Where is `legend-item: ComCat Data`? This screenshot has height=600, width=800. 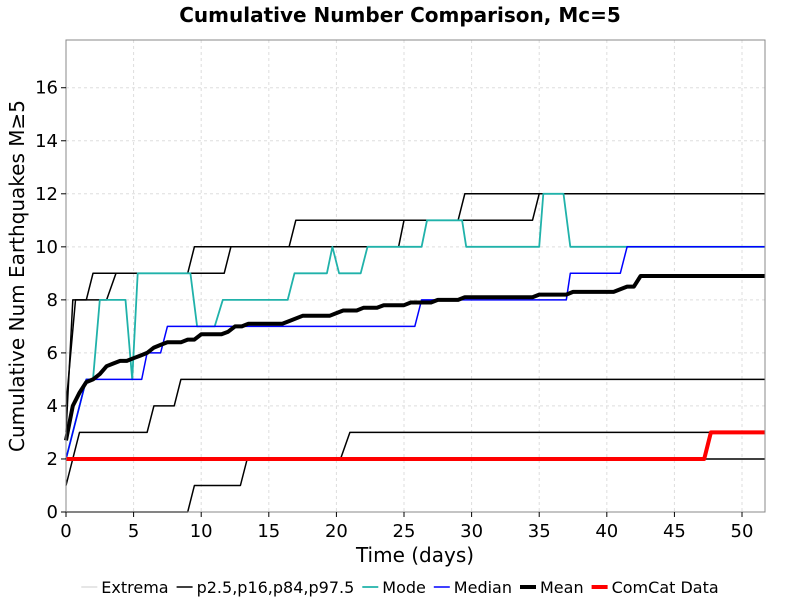 legend-item: ComCat Data is located at coordinates (655, 587).